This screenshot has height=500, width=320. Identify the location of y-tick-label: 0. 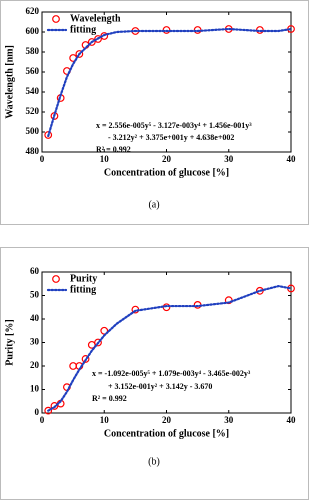
(37, 412).